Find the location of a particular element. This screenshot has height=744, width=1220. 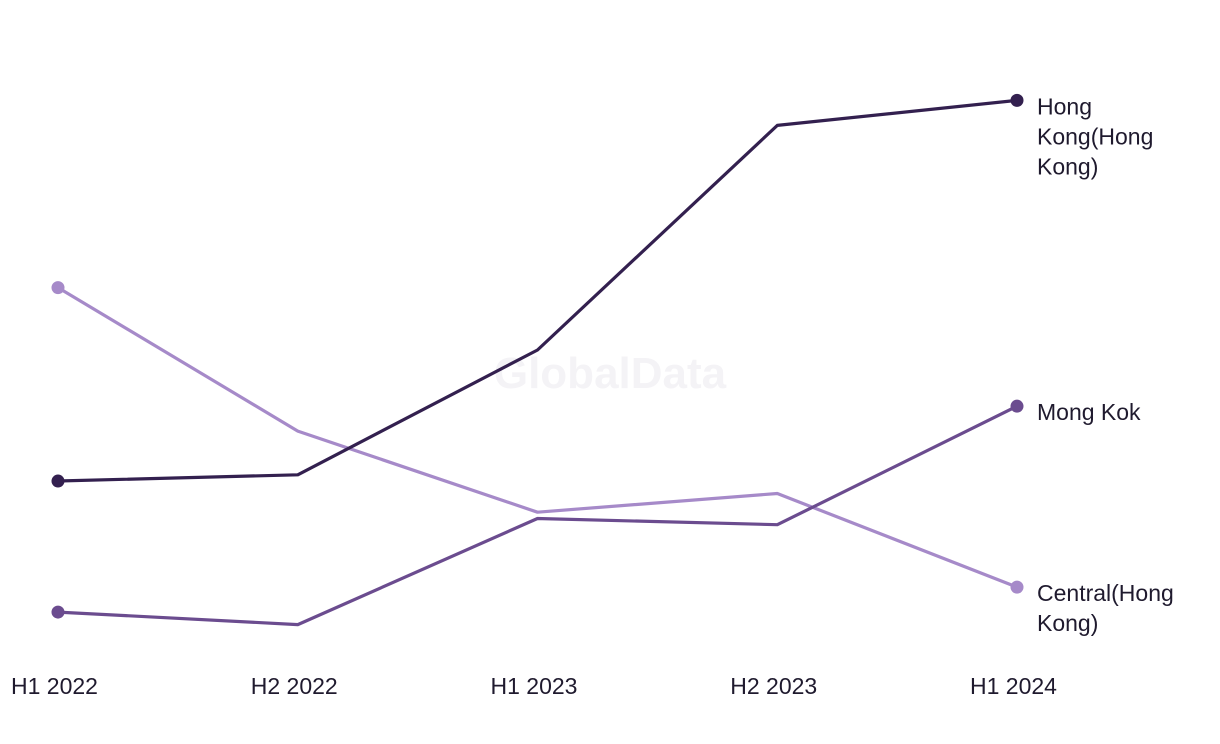

x-tick-label: H2 2023 is located at coordinates (773, 686).